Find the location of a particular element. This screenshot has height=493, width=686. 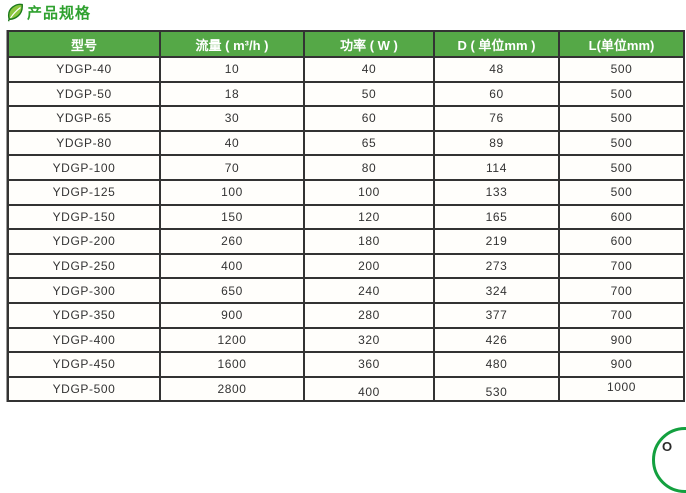

table-row: YDGP-500 2800 400 530 1000 is located at coordinates (346, 389).